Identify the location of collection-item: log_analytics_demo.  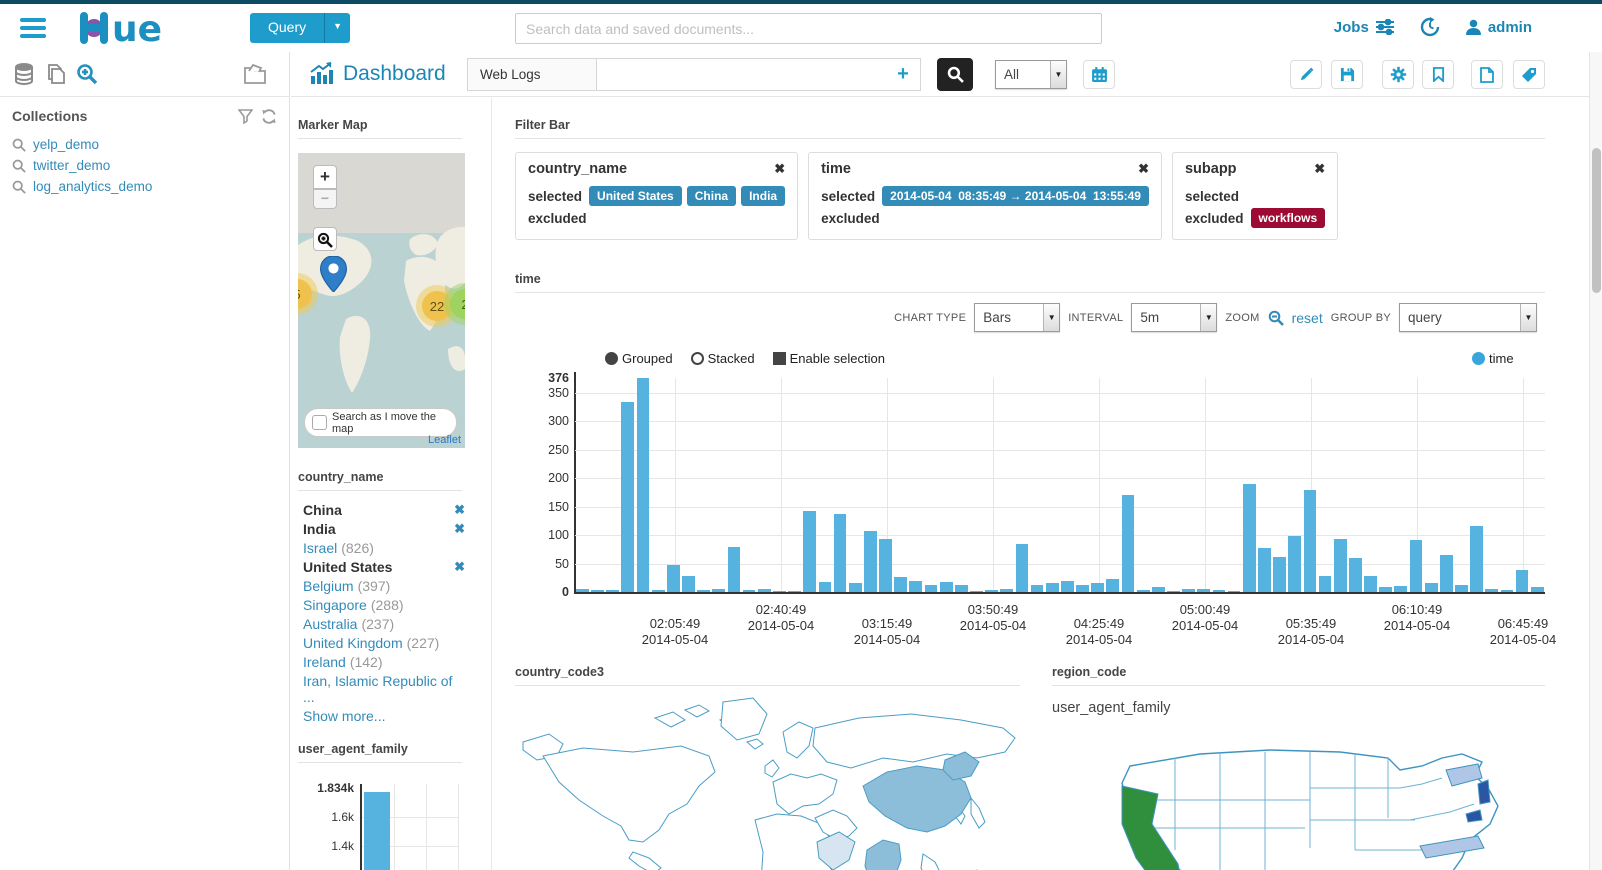
(144, 186).